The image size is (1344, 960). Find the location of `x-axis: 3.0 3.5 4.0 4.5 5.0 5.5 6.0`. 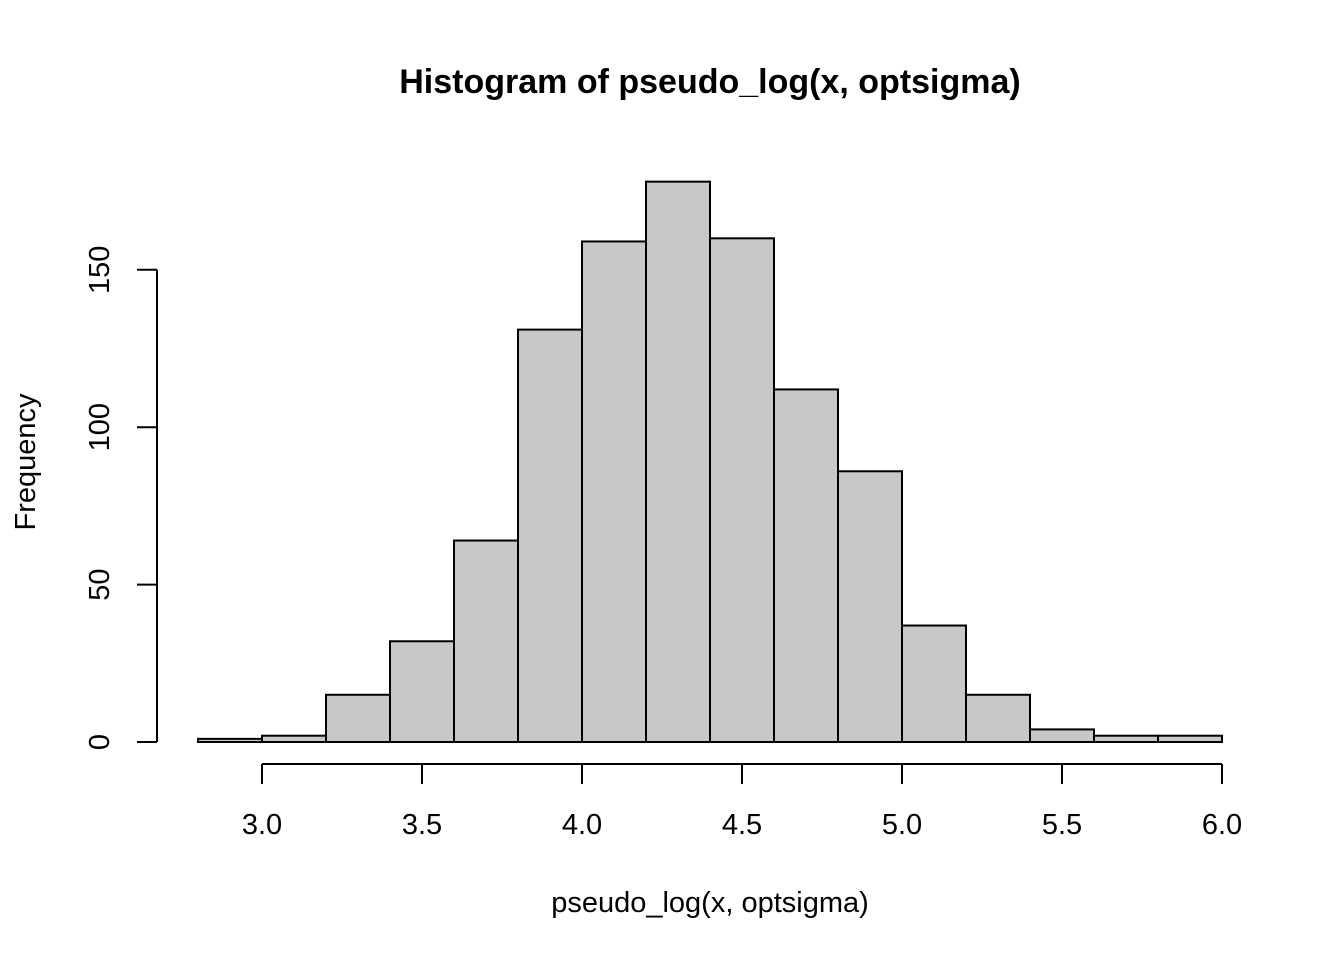

x-axis: 3.0 3.5 4.0 4.5 5.0 5.5 6.0 is located at coordinates (742, 802).